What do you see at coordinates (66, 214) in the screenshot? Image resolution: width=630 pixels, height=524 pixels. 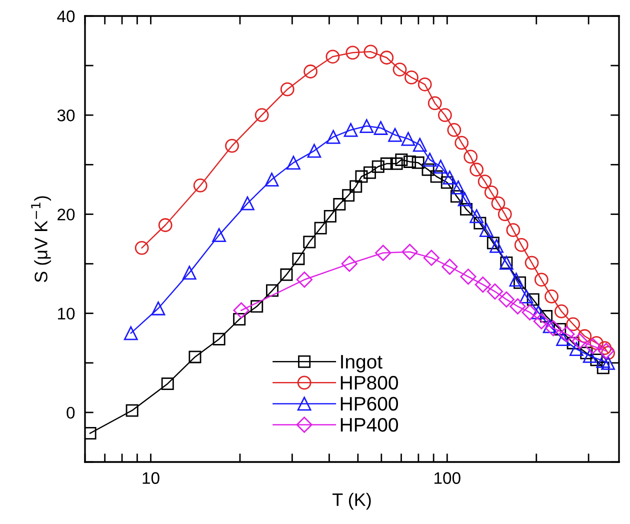 I see `y-tick-label: 20` at bounding box center [66, 214].